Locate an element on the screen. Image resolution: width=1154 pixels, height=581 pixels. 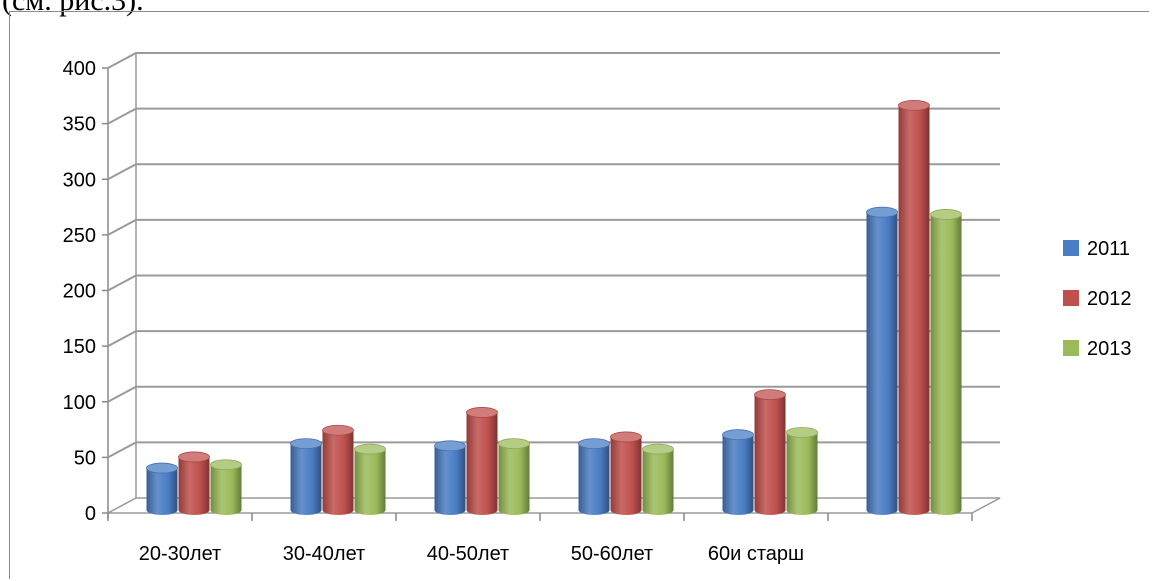
y-tick-label: 150 is located at coordinates (79, 347).